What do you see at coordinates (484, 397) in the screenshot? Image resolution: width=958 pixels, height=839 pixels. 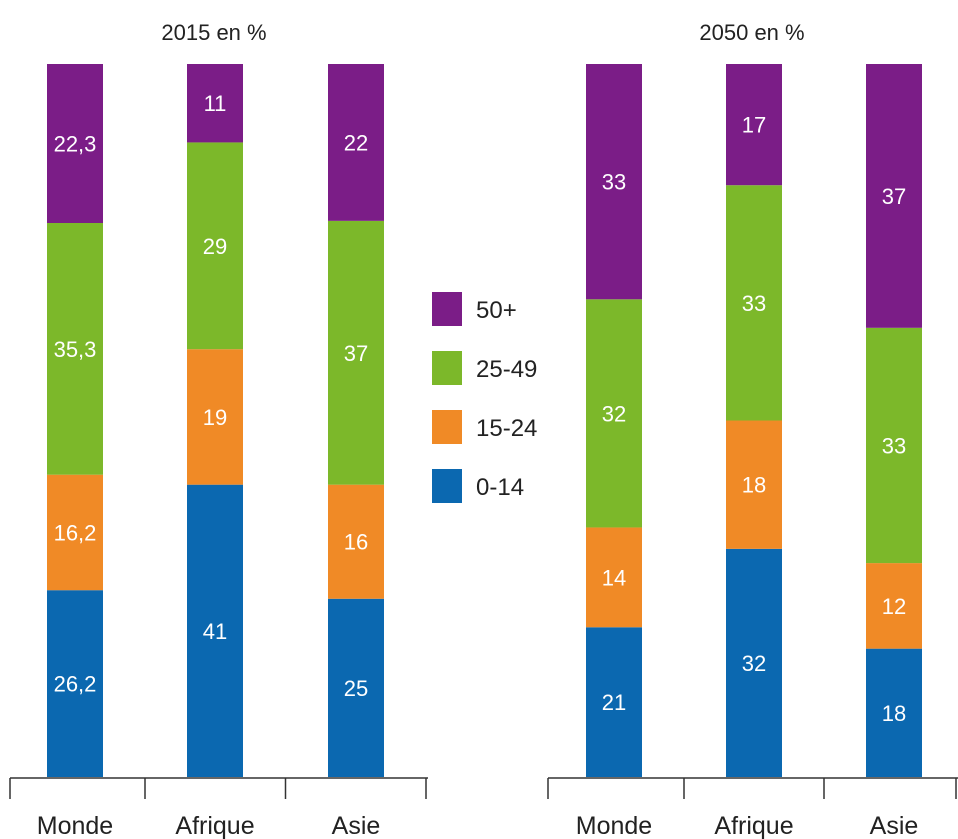 I see `legend: 50+ 25-49 15-24 0-14` at bounding box center [484, 397].